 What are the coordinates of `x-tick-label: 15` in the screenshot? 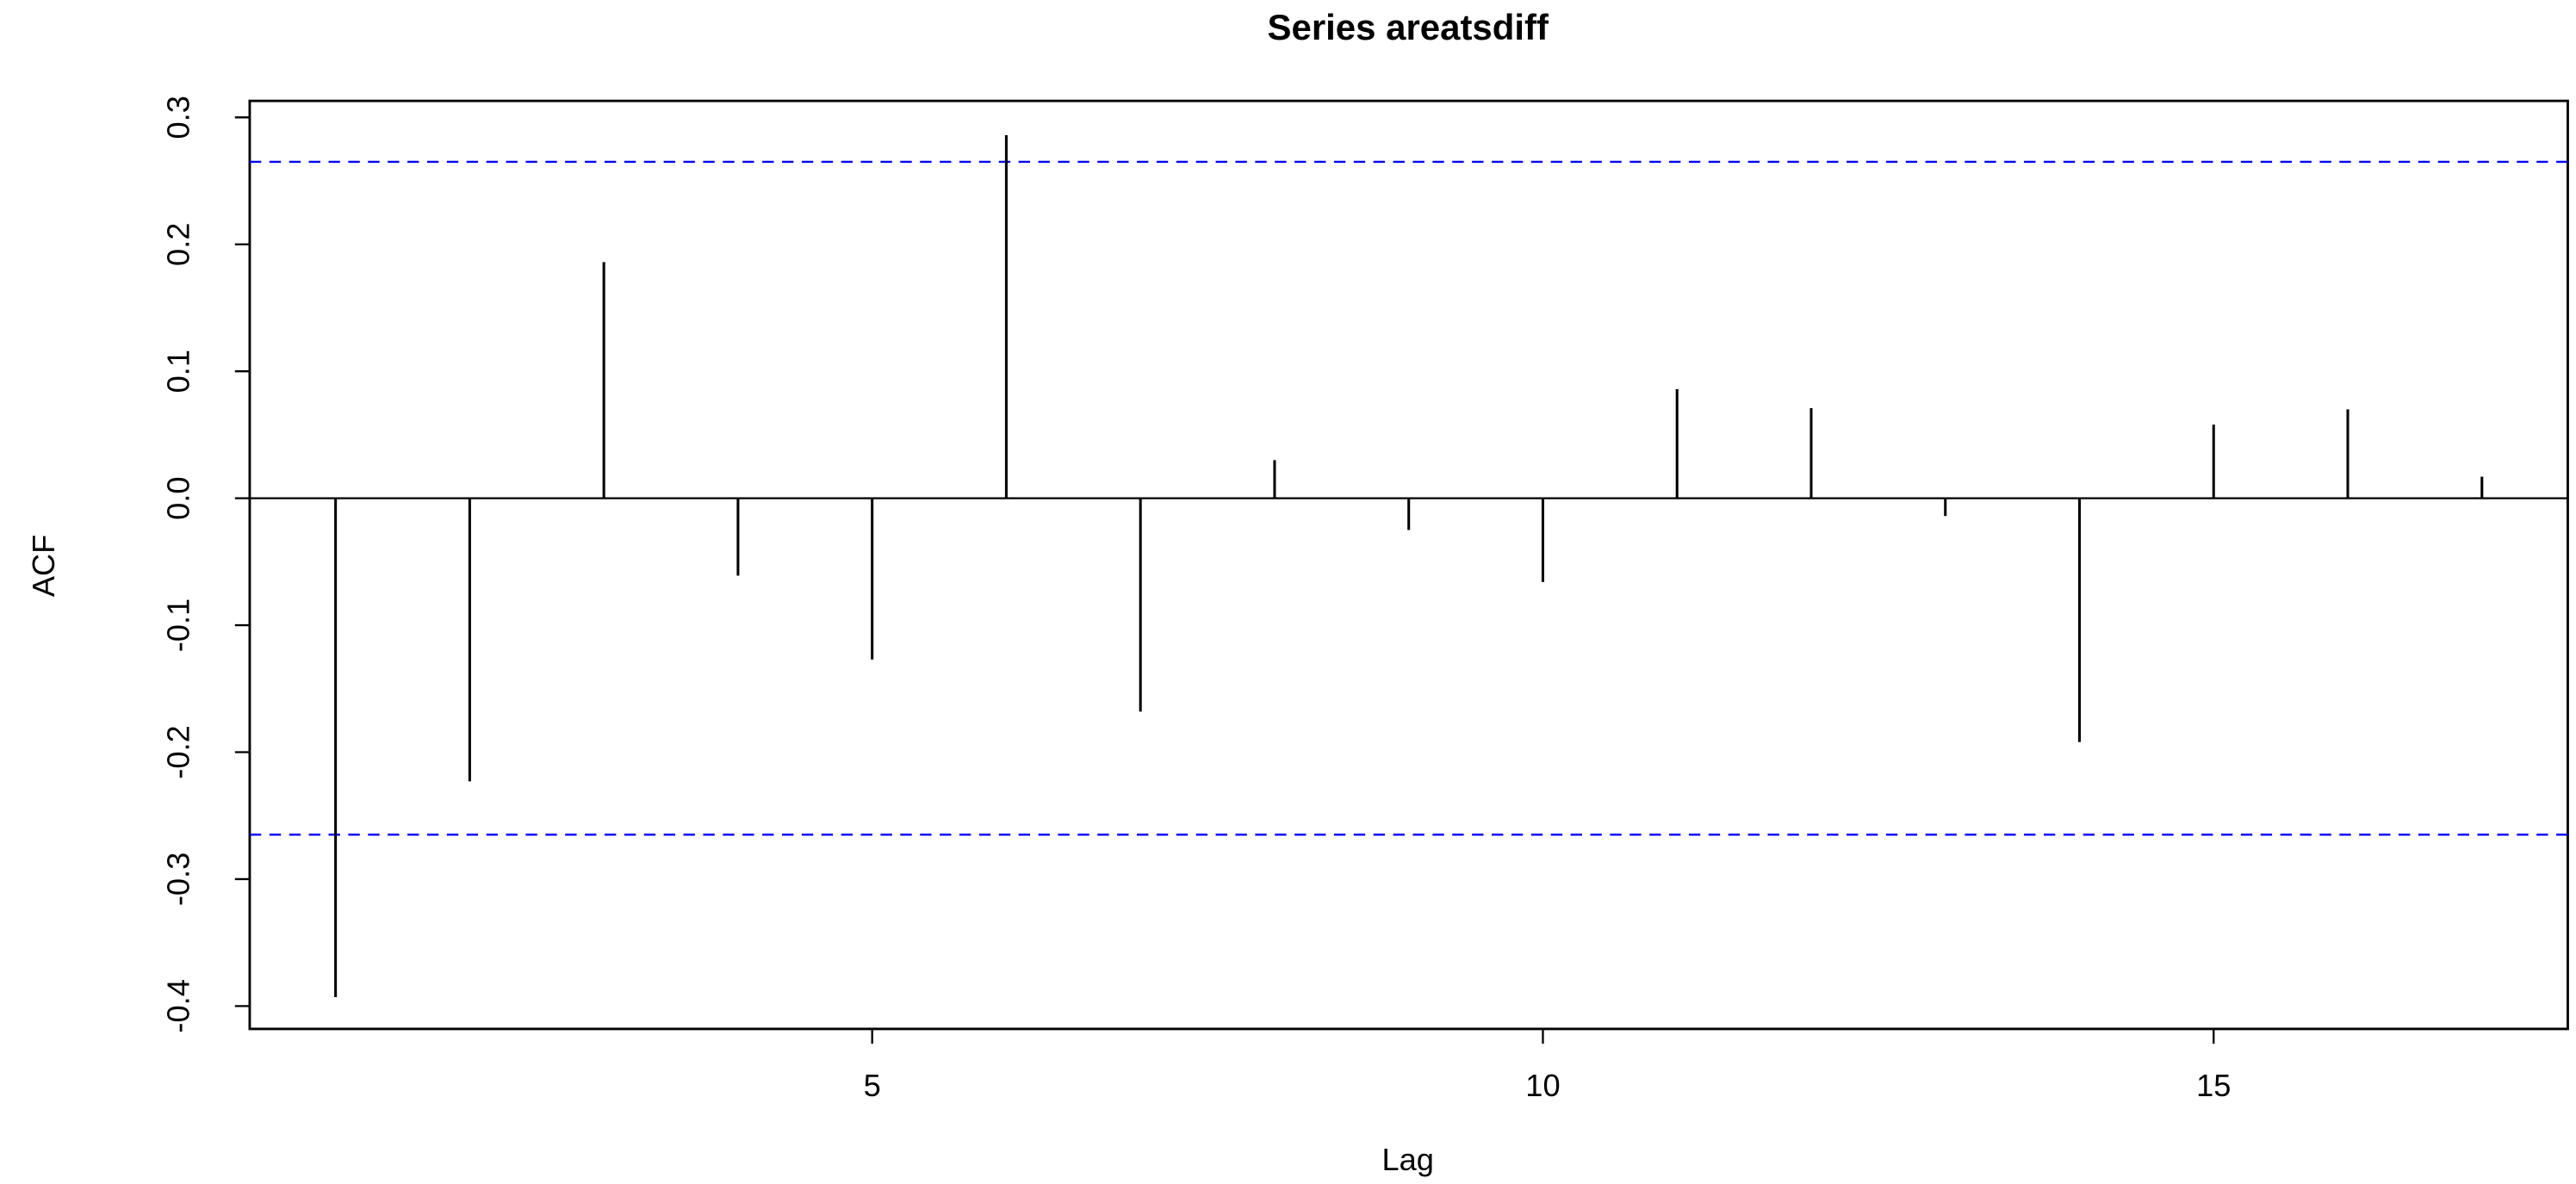 It's located at (2214, 1085).